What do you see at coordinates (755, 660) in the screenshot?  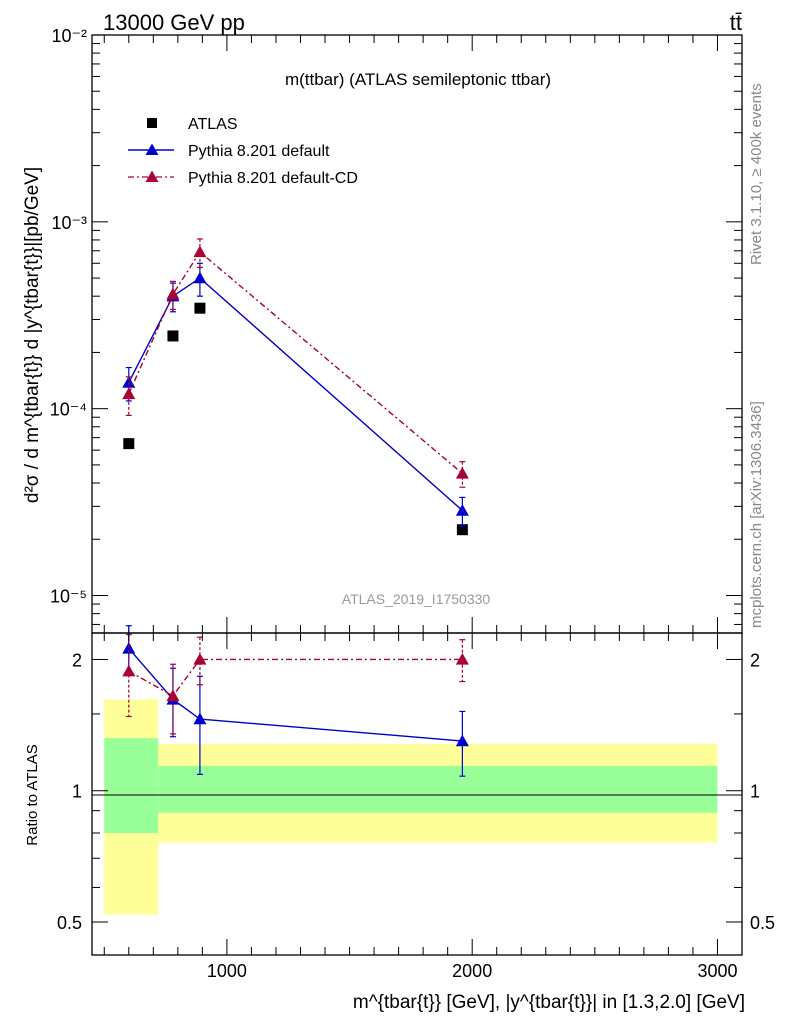 I see `ratio-tick-label-right: 2` at bounding box center [755, 660].